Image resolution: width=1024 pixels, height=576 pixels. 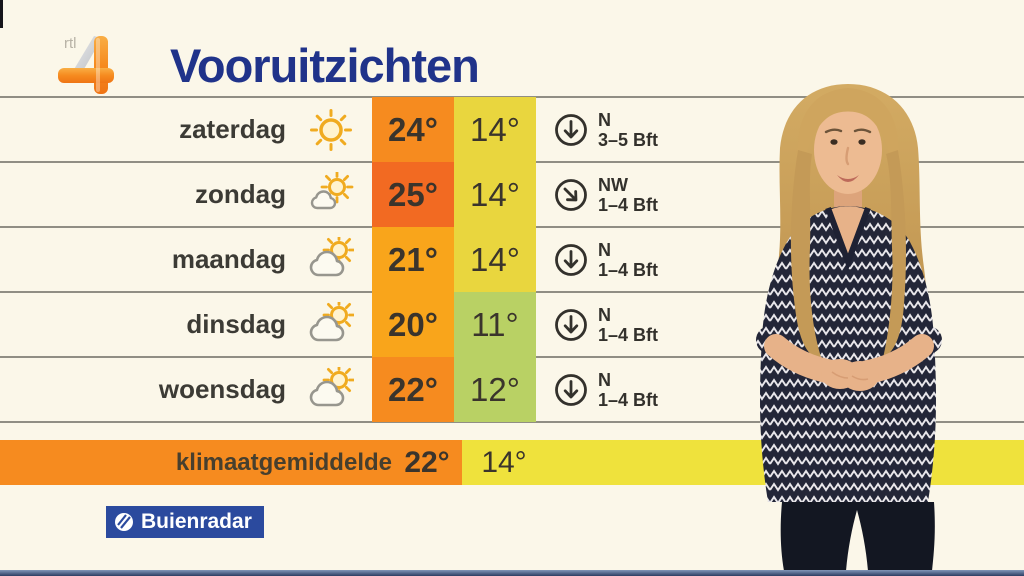 What do you see at coordinates (413, 194) in the screenshot?
I see `high-temp-cell: 25°` at bounding box center [413, 194].